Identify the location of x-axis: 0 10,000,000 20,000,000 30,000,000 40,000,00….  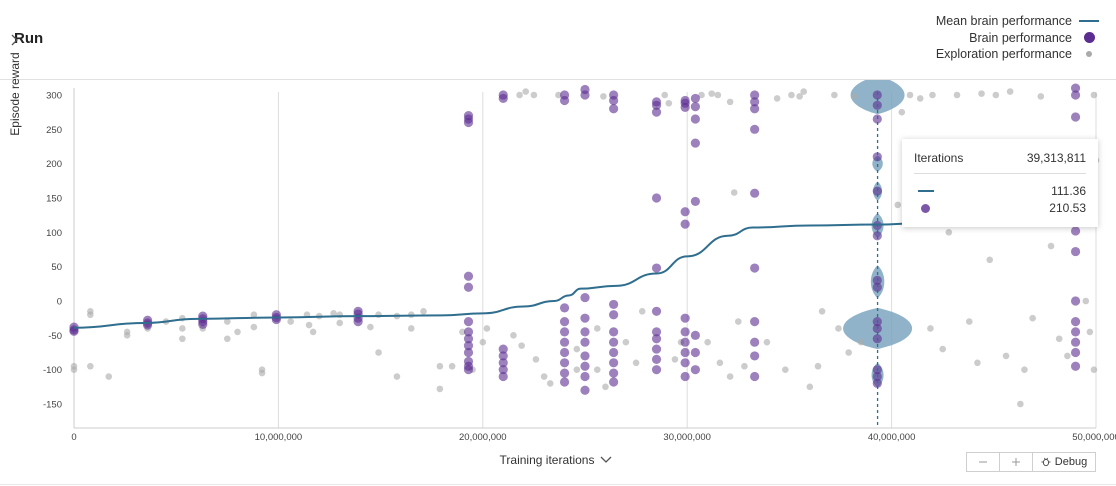
(593, 435).